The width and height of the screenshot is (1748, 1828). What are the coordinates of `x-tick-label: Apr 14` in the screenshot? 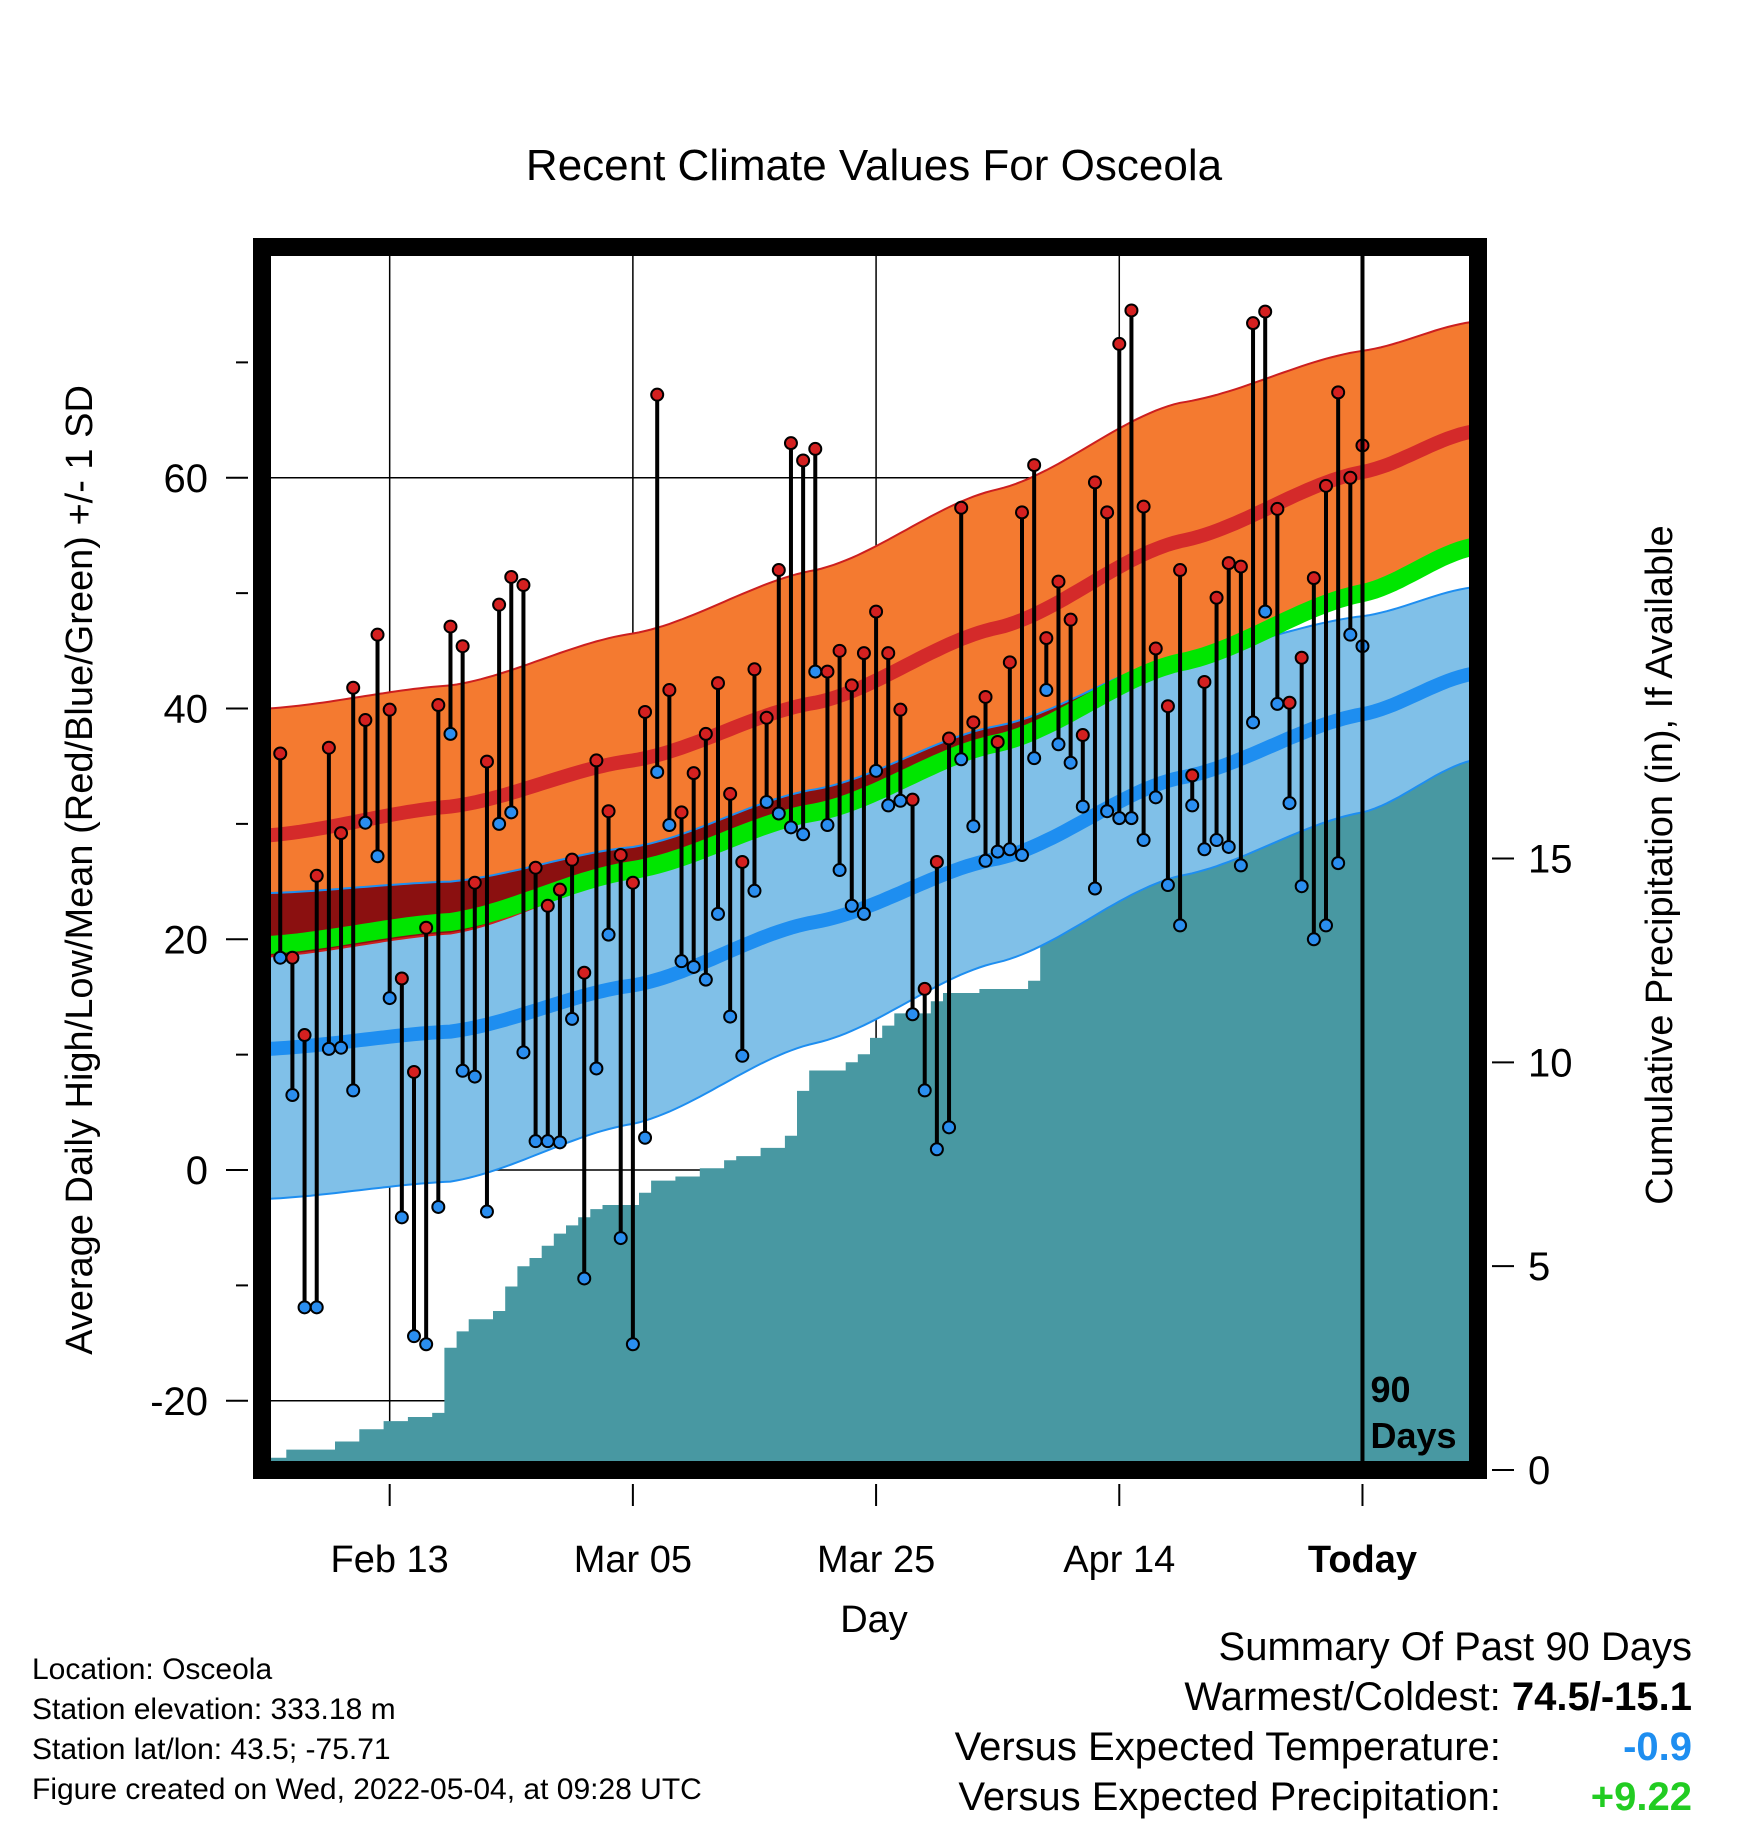 It's located at (1119, 1560).